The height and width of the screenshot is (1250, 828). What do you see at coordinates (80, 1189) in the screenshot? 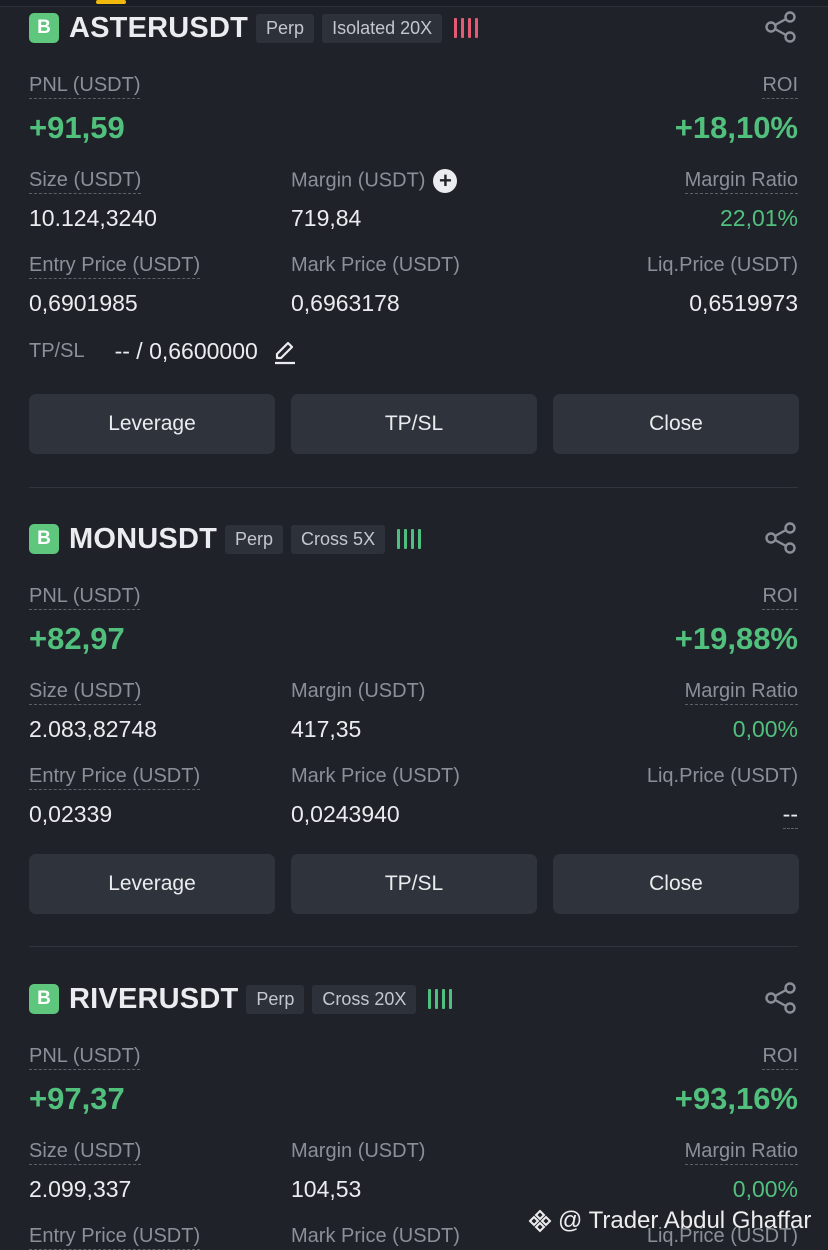
I see `size-value: 2.099,337` at bounding box center [80, 1189].